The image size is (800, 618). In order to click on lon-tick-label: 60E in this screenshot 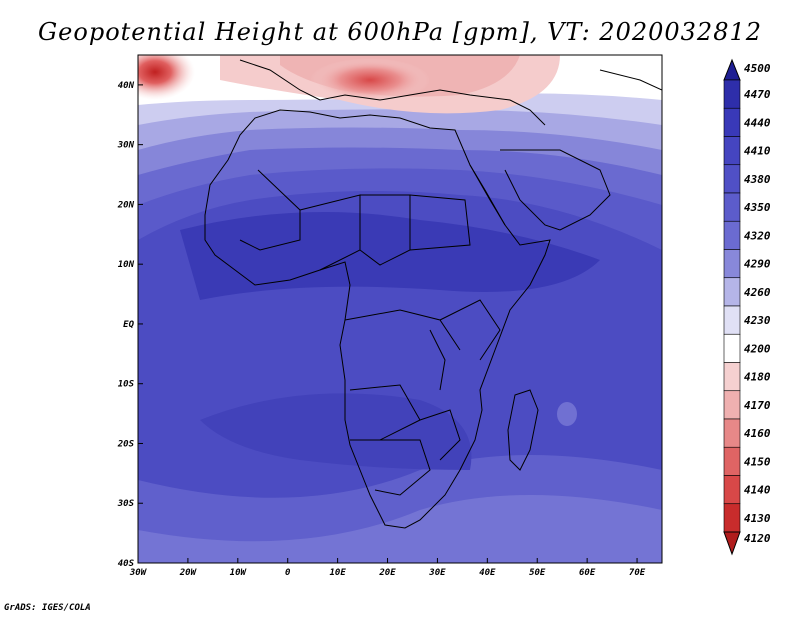, I will do `click(587, 573)`.